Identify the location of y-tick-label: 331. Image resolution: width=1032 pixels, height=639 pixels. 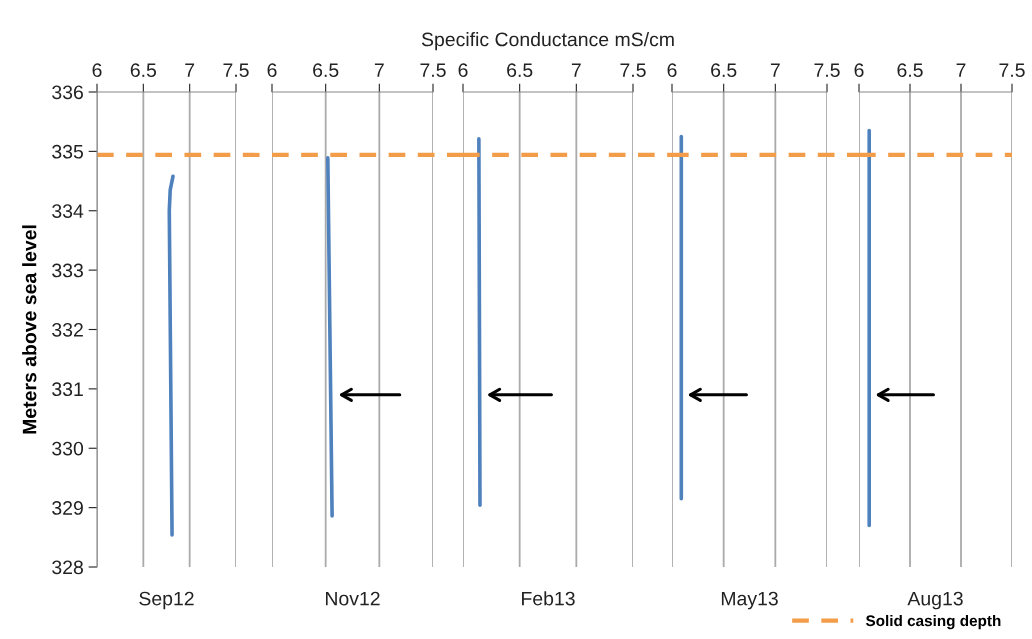
(67, 389).